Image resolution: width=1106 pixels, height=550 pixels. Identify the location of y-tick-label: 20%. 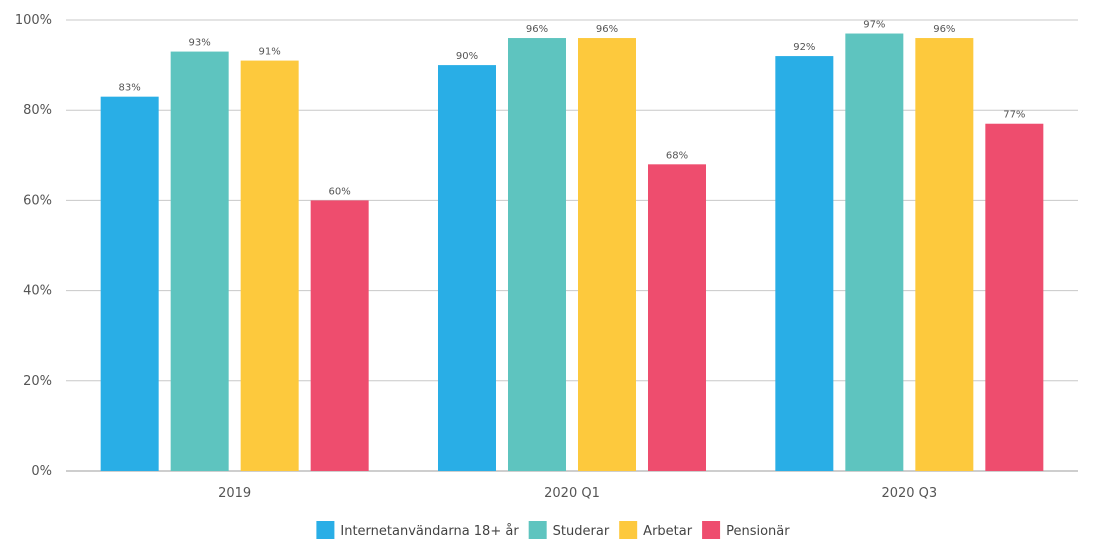
(37, 381).